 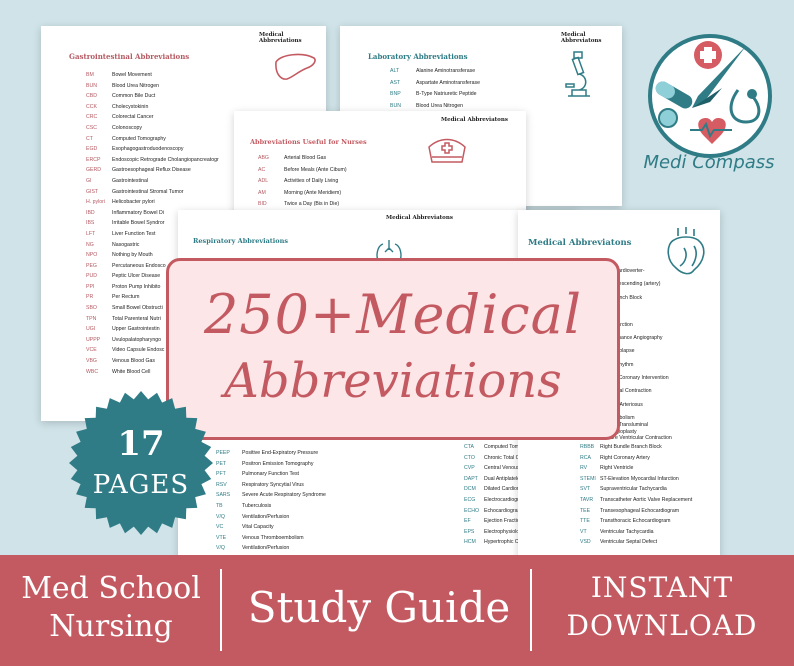 I want to click on abbreviation-code: VC, so click(x=220, y=527).